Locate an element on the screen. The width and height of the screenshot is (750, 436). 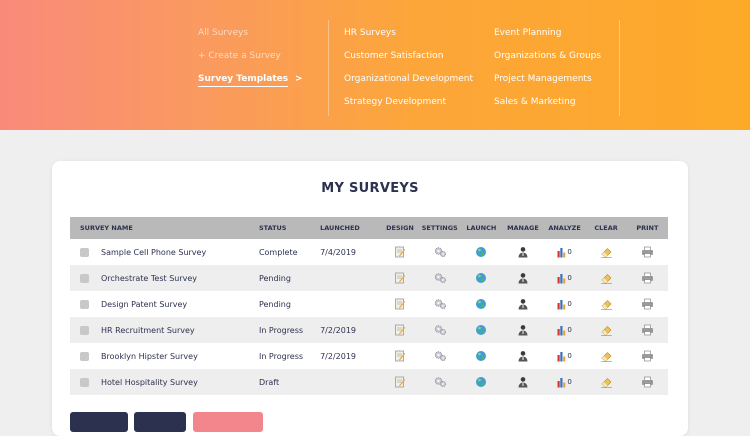
launched-date: 7/2/2019 is located at coordinates (338, 330).